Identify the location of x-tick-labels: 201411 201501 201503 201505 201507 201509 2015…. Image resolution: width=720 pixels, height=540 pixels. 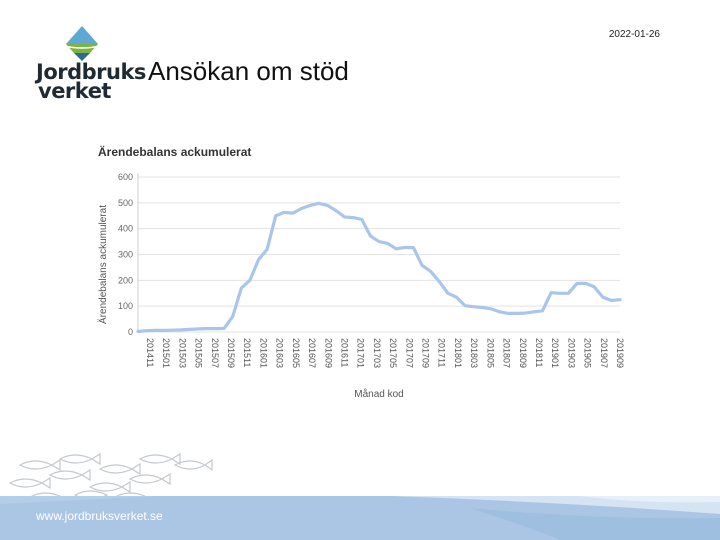
(385, 353).